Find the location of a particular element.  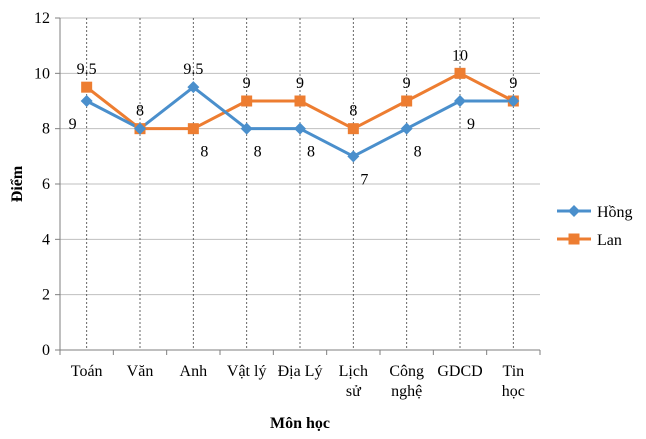

x-tick-label: nghệ is located at coordinates (406, 391).